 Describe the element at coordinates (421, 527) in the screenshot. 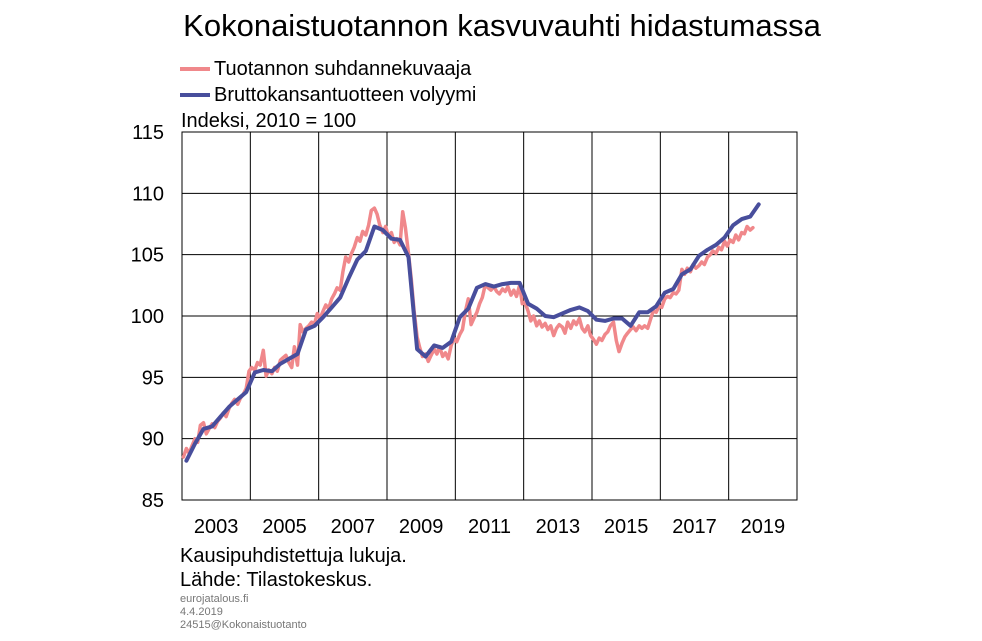

I see `x-tick-label: 2009` at that location.